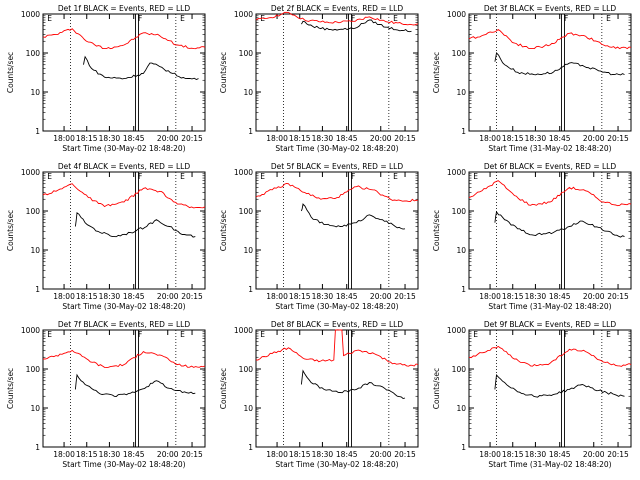 The height and width of the screenshot is (480, 640). What do you see at coordinates (124, 324) in the screenshot?
I see `panel-title: Det 7f BLACK = Events, RED = LLD` at bounding box center [124, 324].